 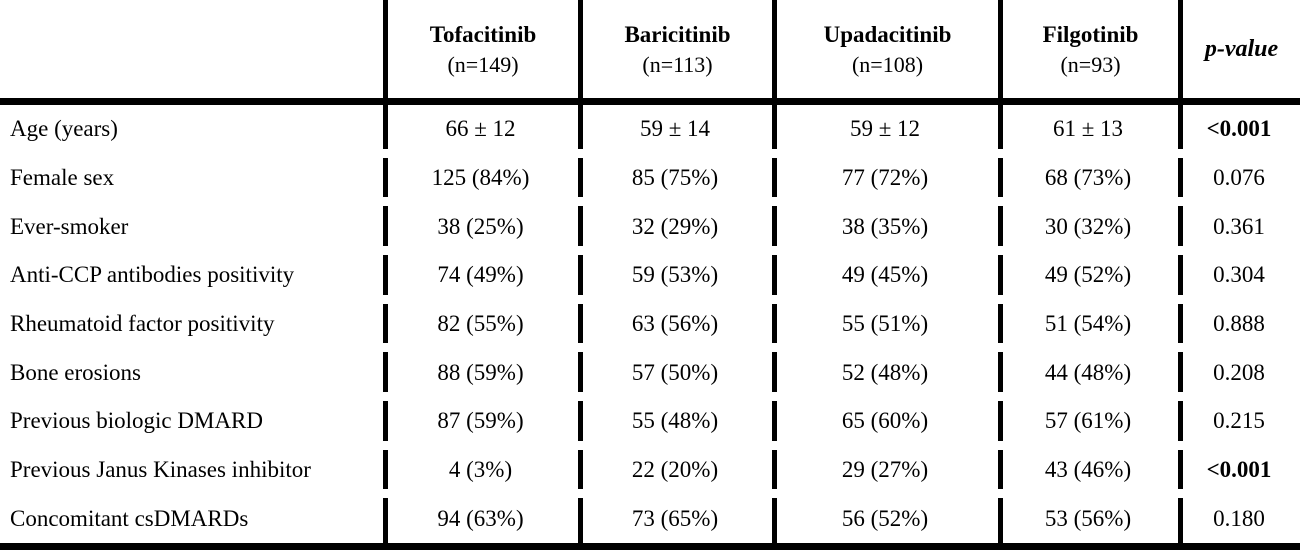 I want to click on row-label: Ever-smoker, so click(x=69, y=226).